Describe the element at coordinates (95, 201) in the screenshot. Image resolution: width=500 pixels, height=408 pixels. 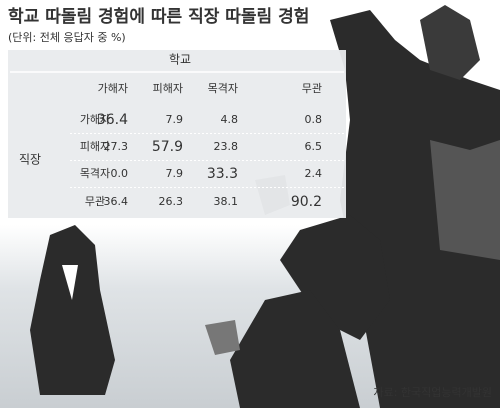
I see `row-header: 무관` at that location.